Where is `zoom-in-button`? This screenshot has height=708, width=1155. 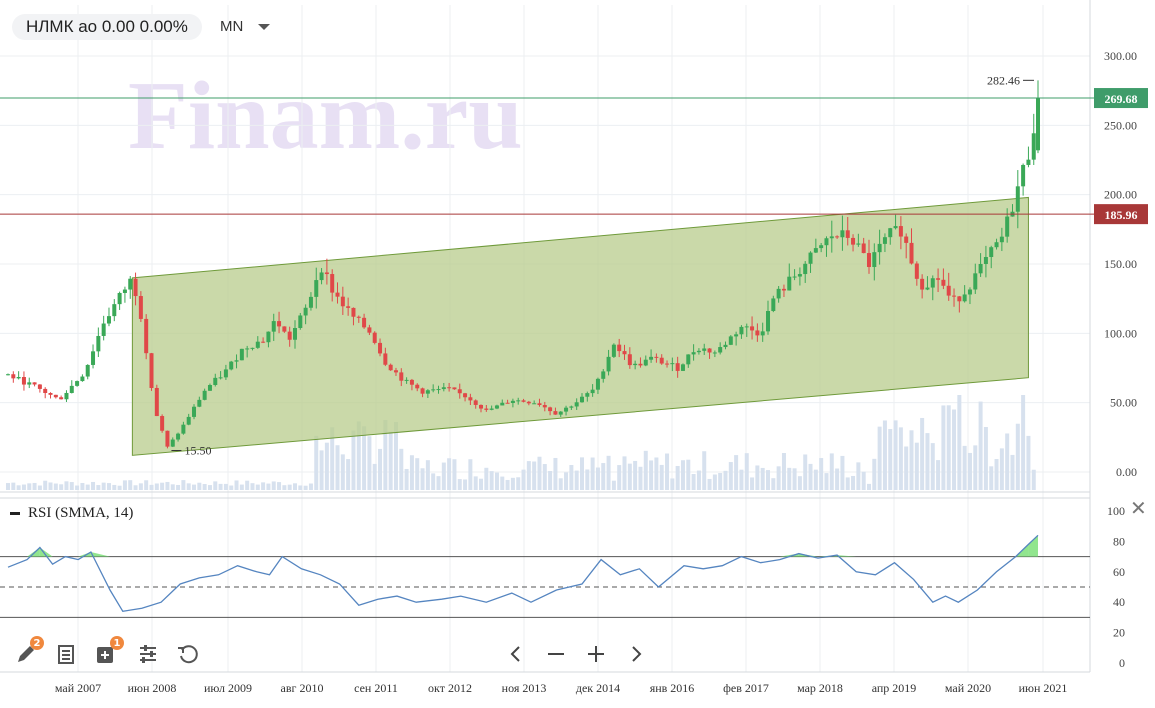 zoom-in-button is located at coordinates (596, 654).